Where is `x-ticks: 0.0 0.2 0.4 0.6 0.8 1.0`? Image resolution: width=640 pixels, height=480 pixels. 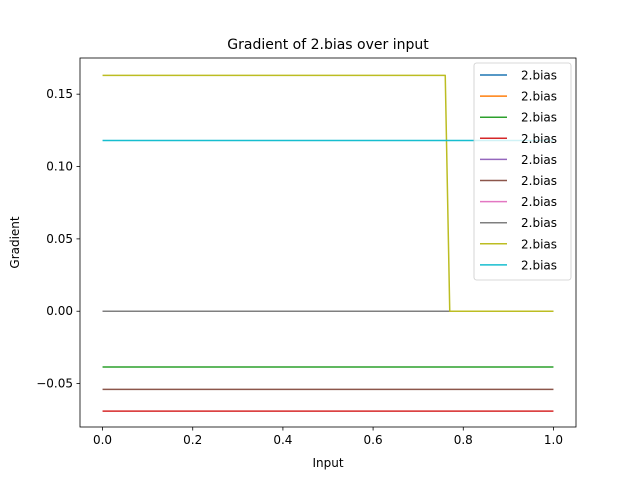 x-ticks: 0.0 0.2 0.4 0.6 0.8 1.0 is located at coordinates (328, 437).